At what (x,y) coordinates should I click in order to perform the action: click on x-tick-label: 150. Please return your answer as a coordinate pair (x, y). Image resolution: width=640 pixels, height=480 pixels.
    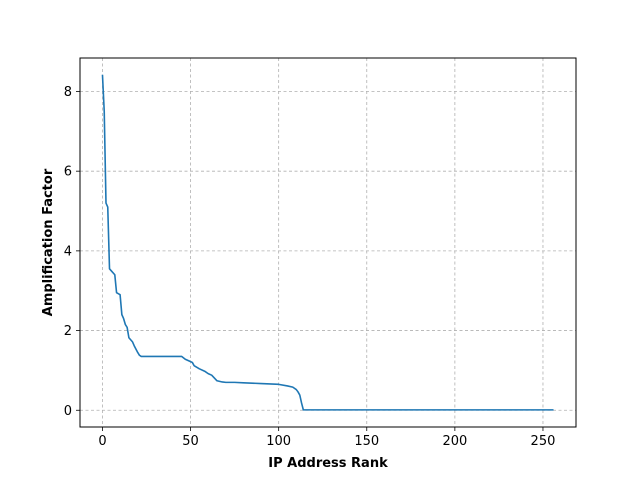
    Looking at the image, I should click on (366, 441).